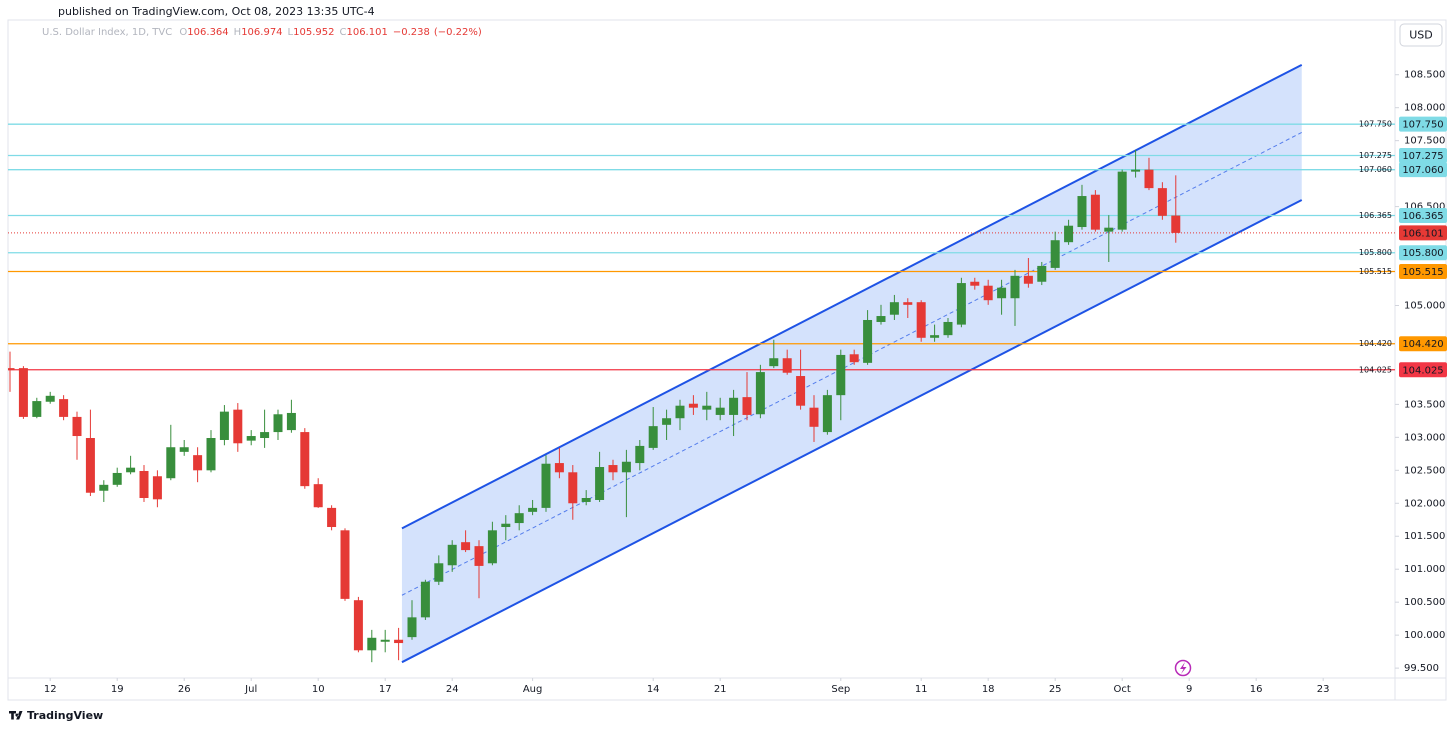 The image size is (1456, 730). Describe the element at coordinates (1375, 124) in the screenshot. I see `level-line-label: 107.750` at that location.